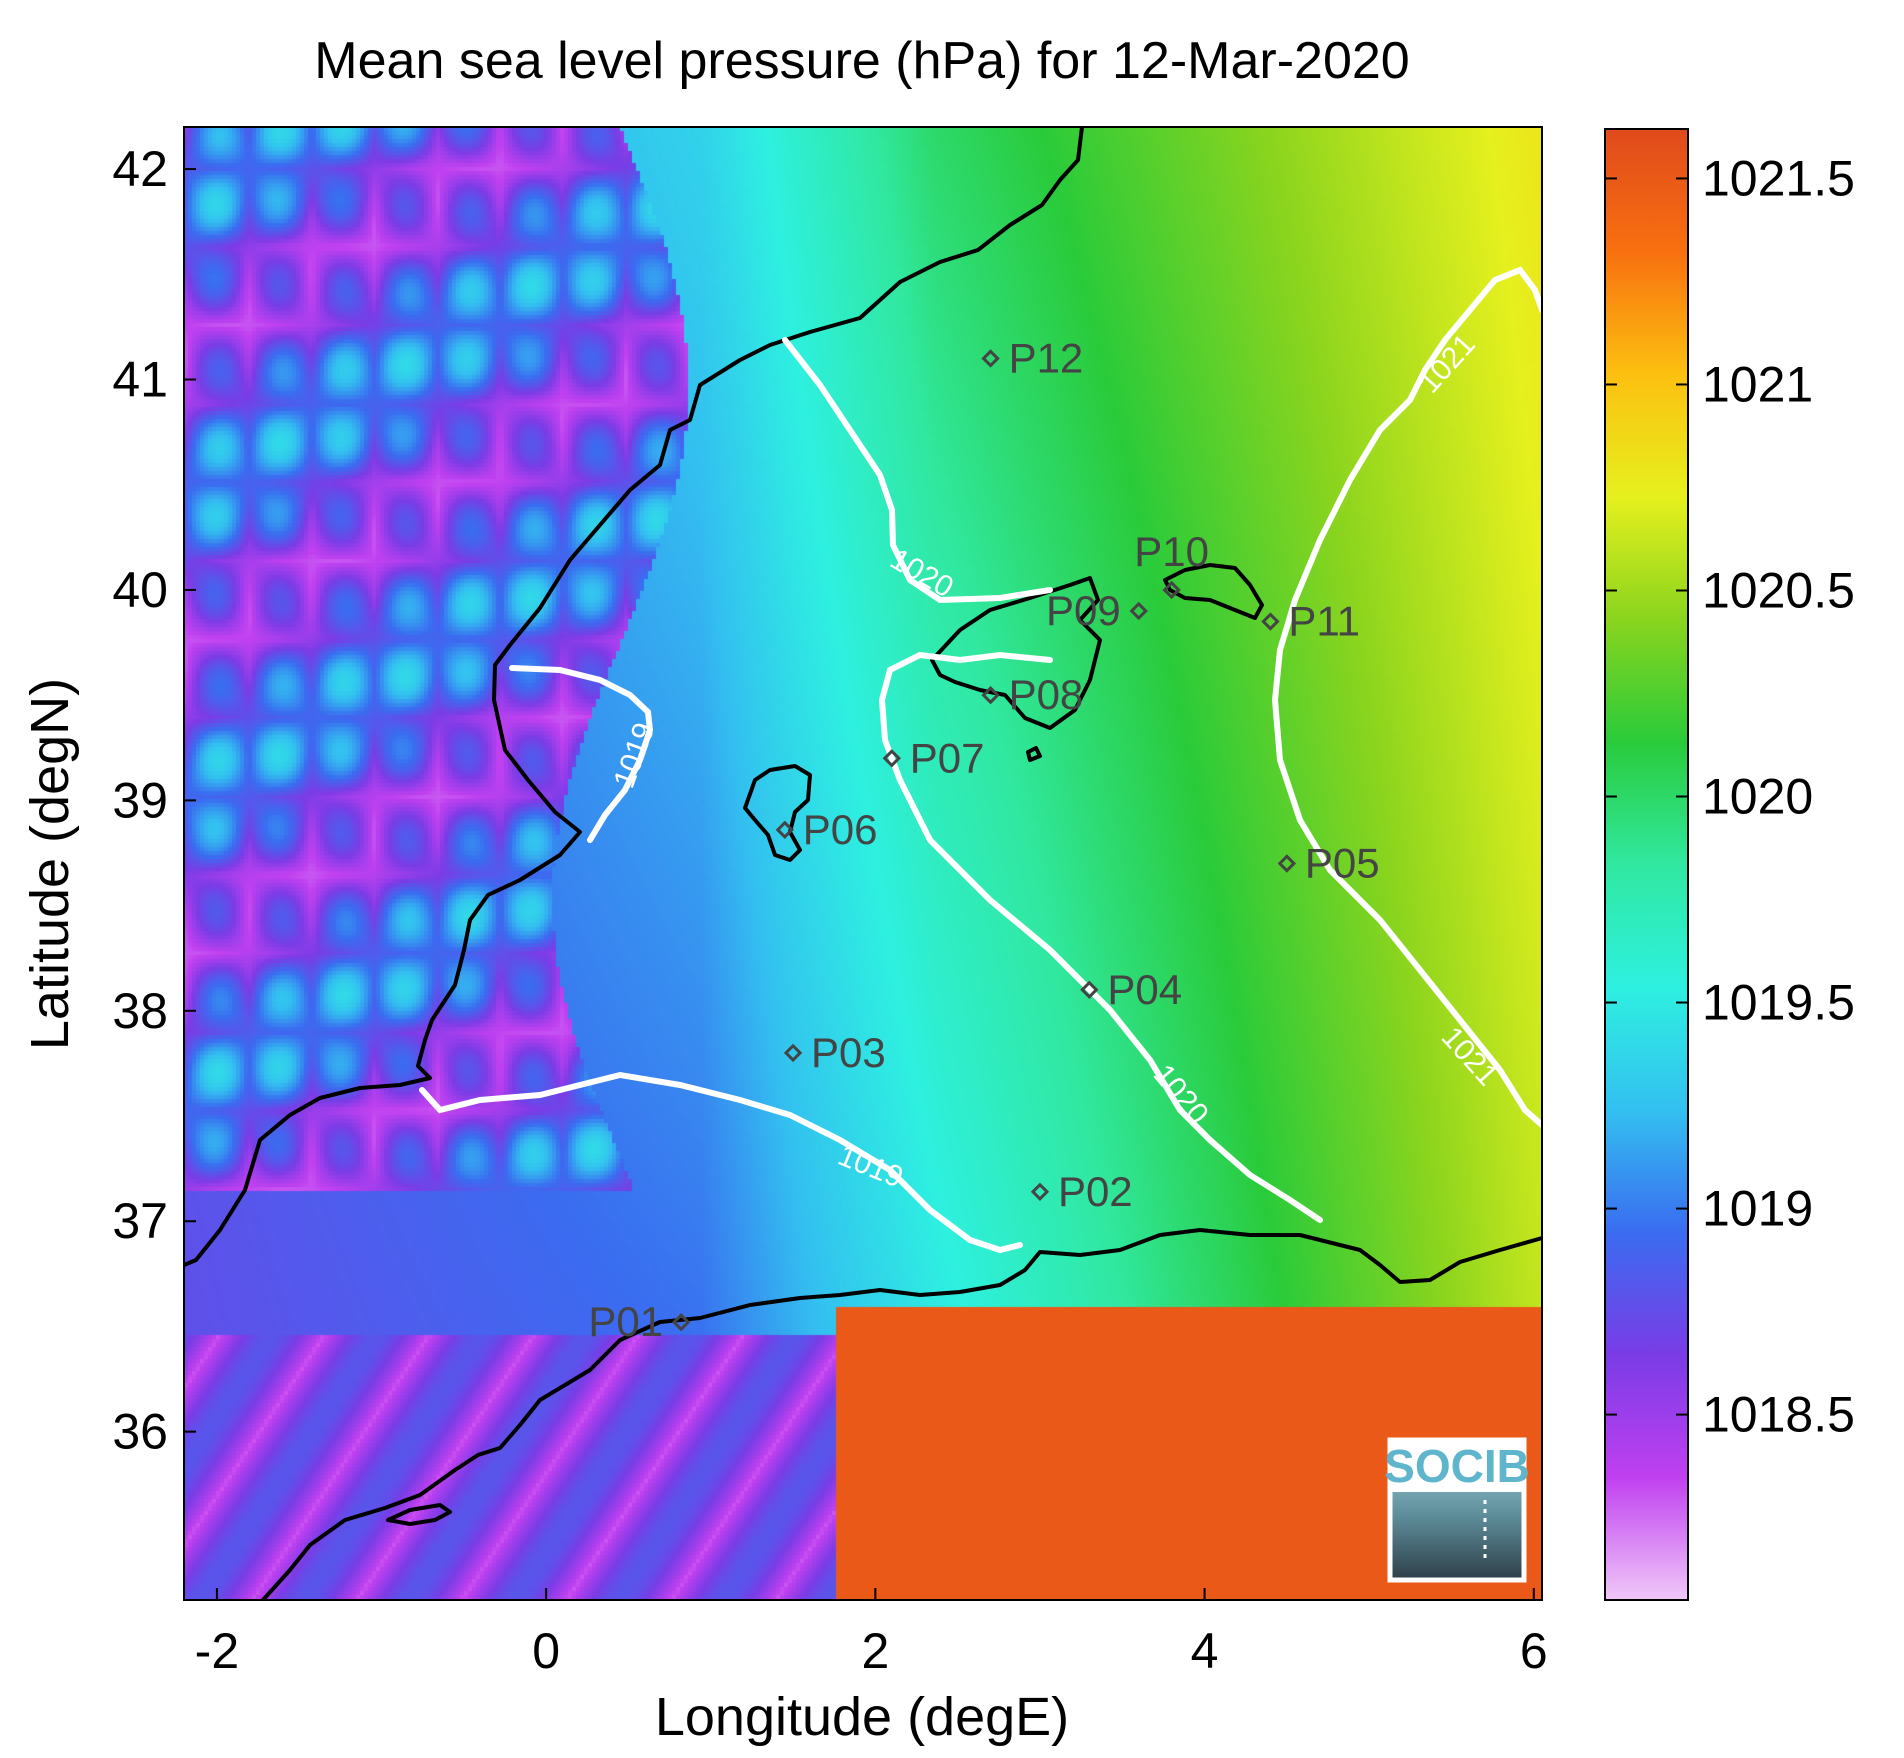 Image resolution: width=1904 pixels, height=1758 pixels. Describe the element at coordinates (1046, 357) in the screenshot. I see `station-label: P12` at that location.